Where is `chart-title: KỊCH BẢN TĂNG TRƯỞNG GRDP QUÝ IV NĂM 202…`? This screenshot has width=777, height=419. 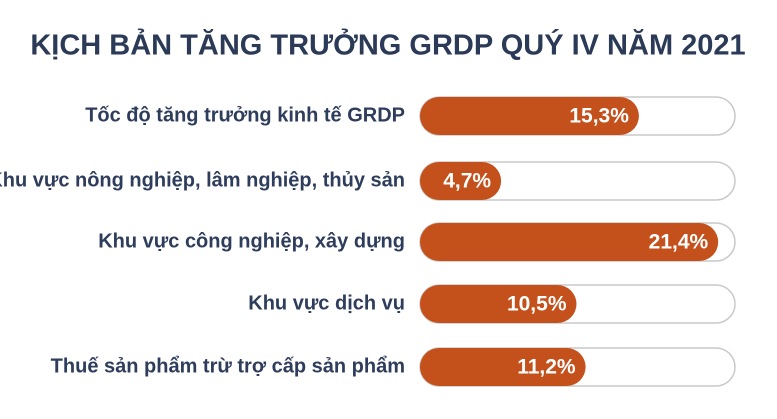 chart-title: KỊCH BẢN TĂNG TRƯỞNG GRDP QUÝ IV NĂM 202… is located at coordinates (387, 45).